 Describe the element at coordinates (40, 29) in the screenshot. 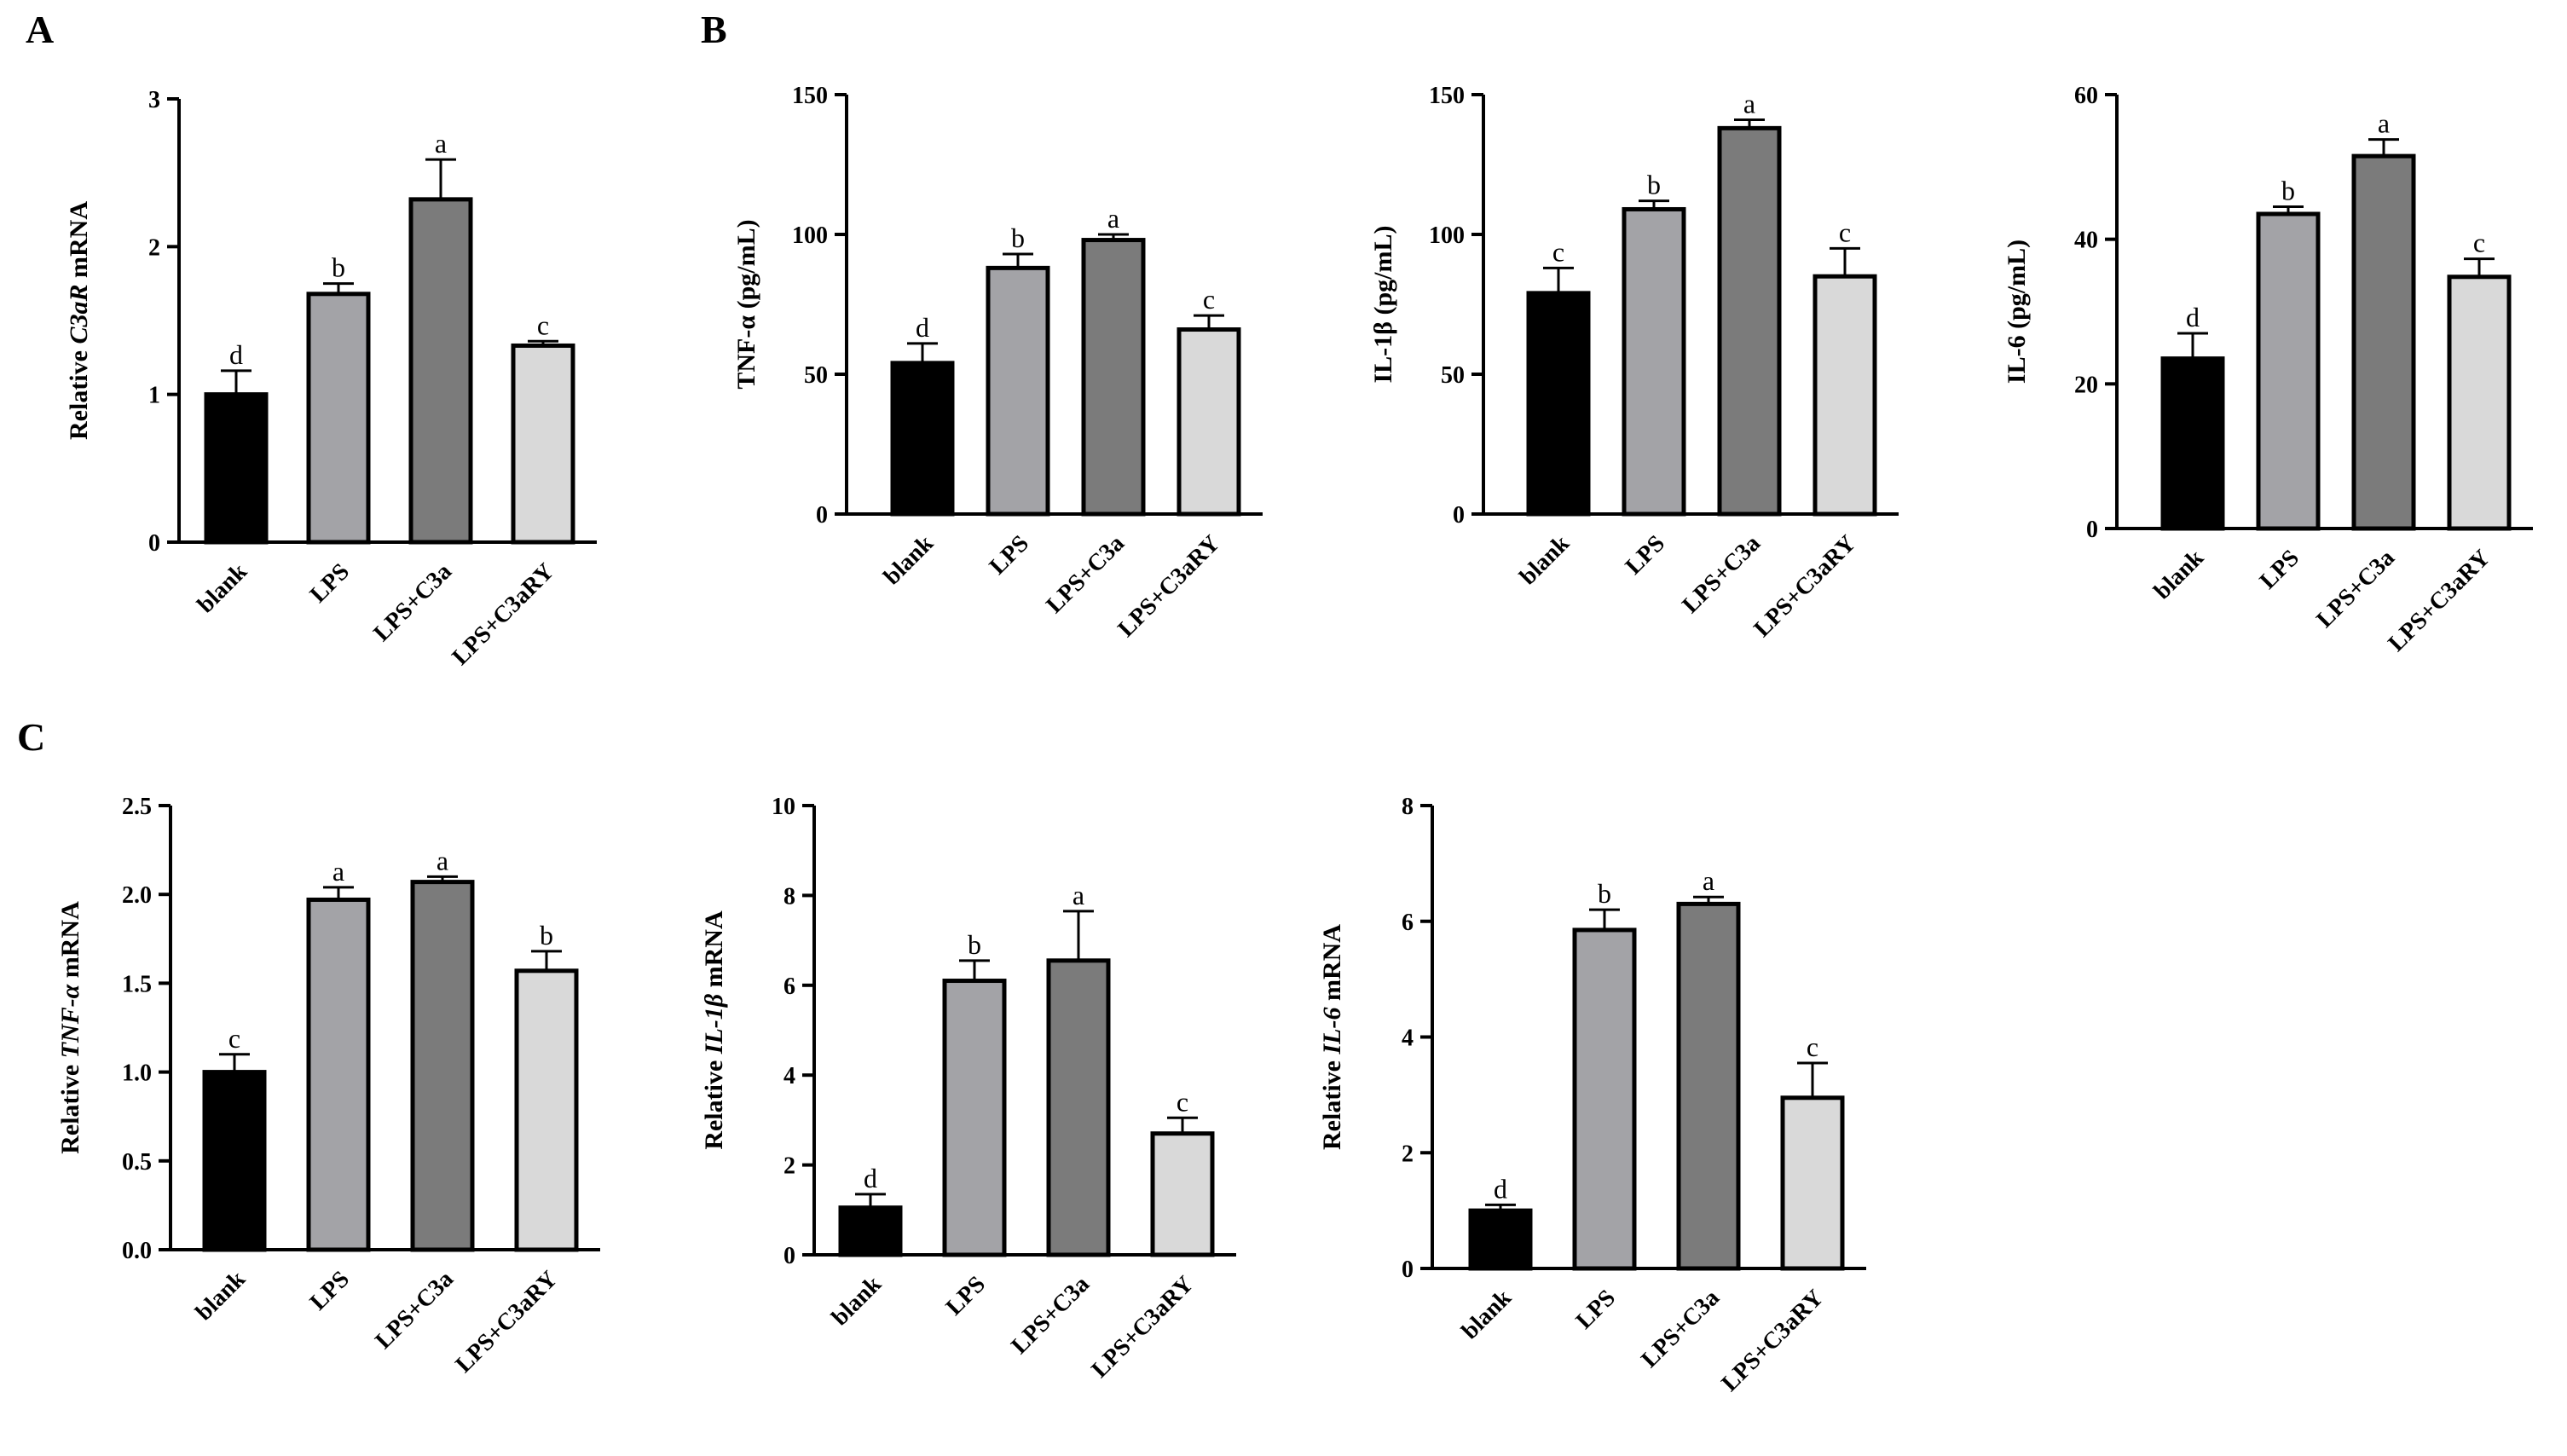

I see `panel-label-a: A` at that location.